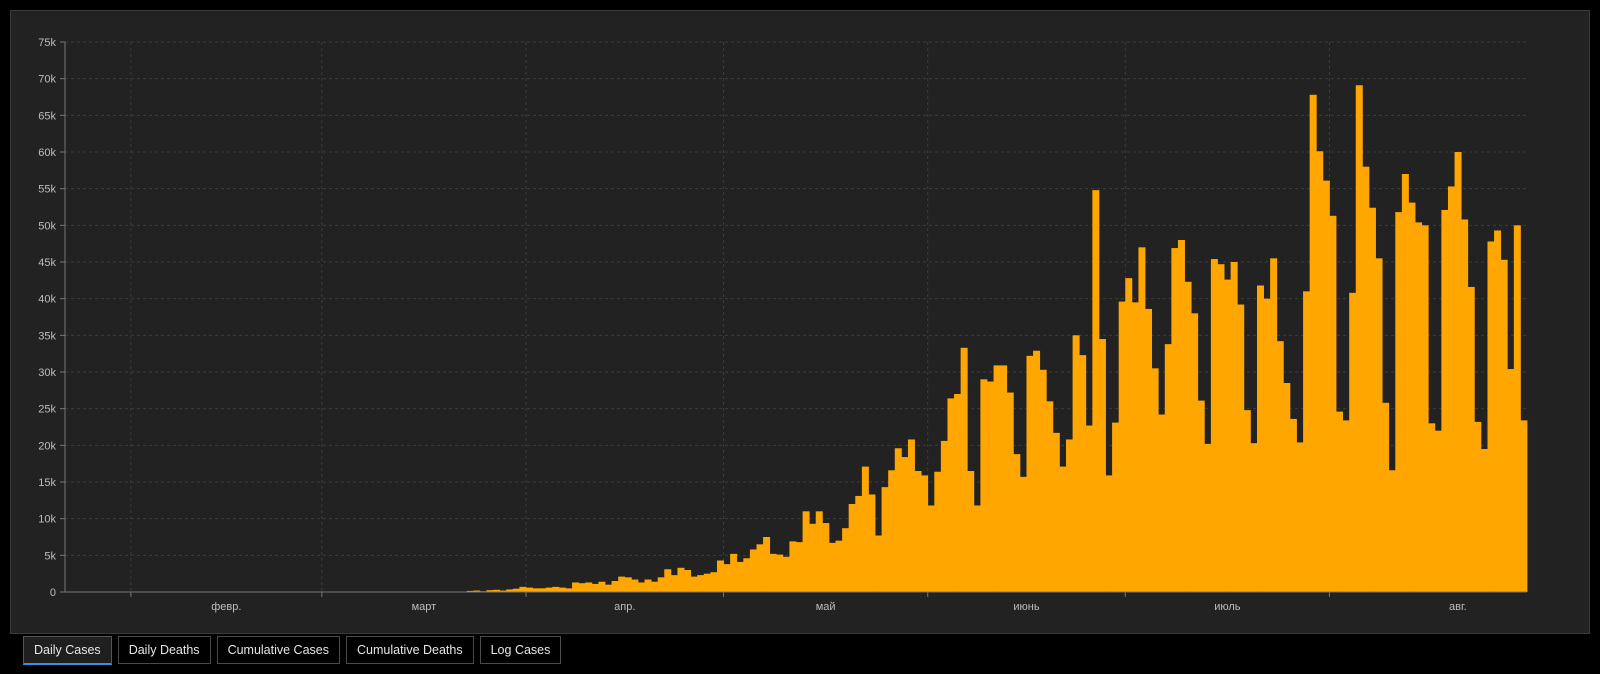 The height and width of the screenshot is (674, 1600). What do you see at coordinates (1026, 607) in the screenshot?
I see `x-tick-label: июнь` at bounding box center [1026, 607].